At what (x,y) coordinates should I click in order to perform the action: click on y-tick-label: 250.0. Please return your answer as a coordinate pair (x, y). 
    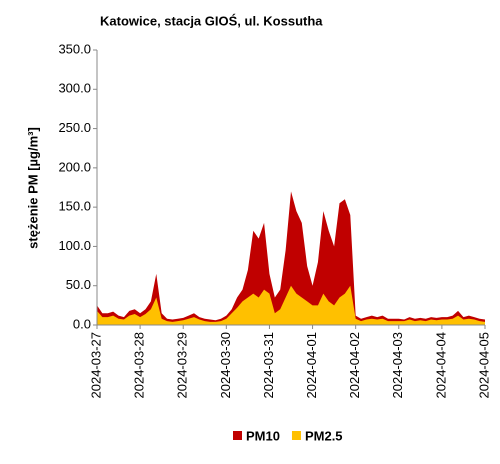
    Looking at the image, I should click on (74, 127).